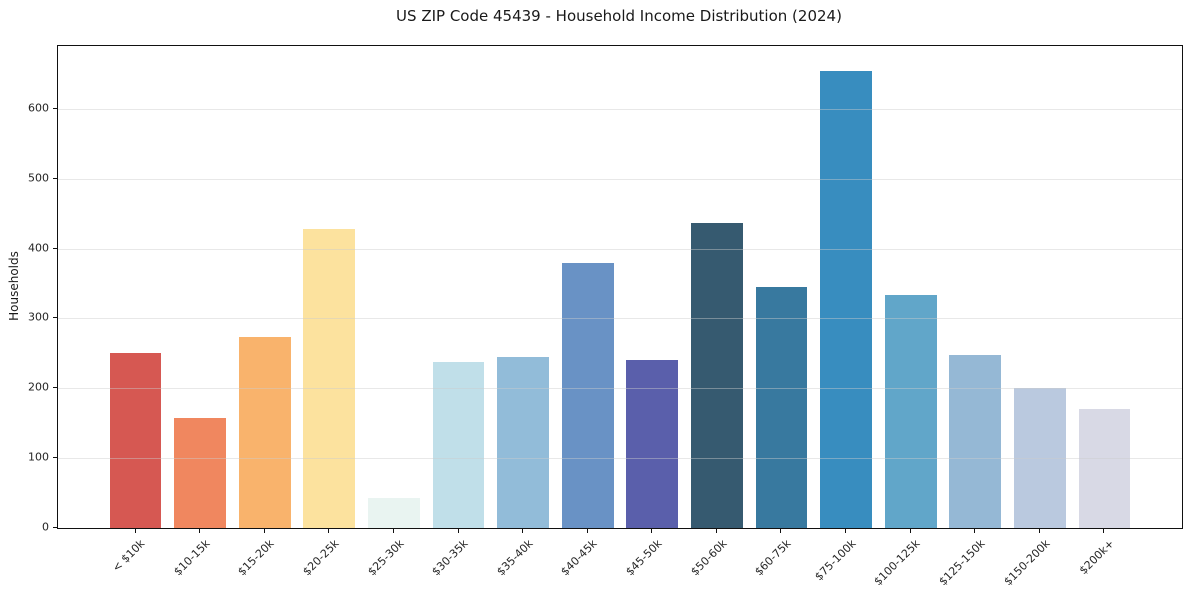 Image resolution: width=1189 pixels, height=590 pixels. I want to click on x-tick-label: < $10k, so click(129, 556).